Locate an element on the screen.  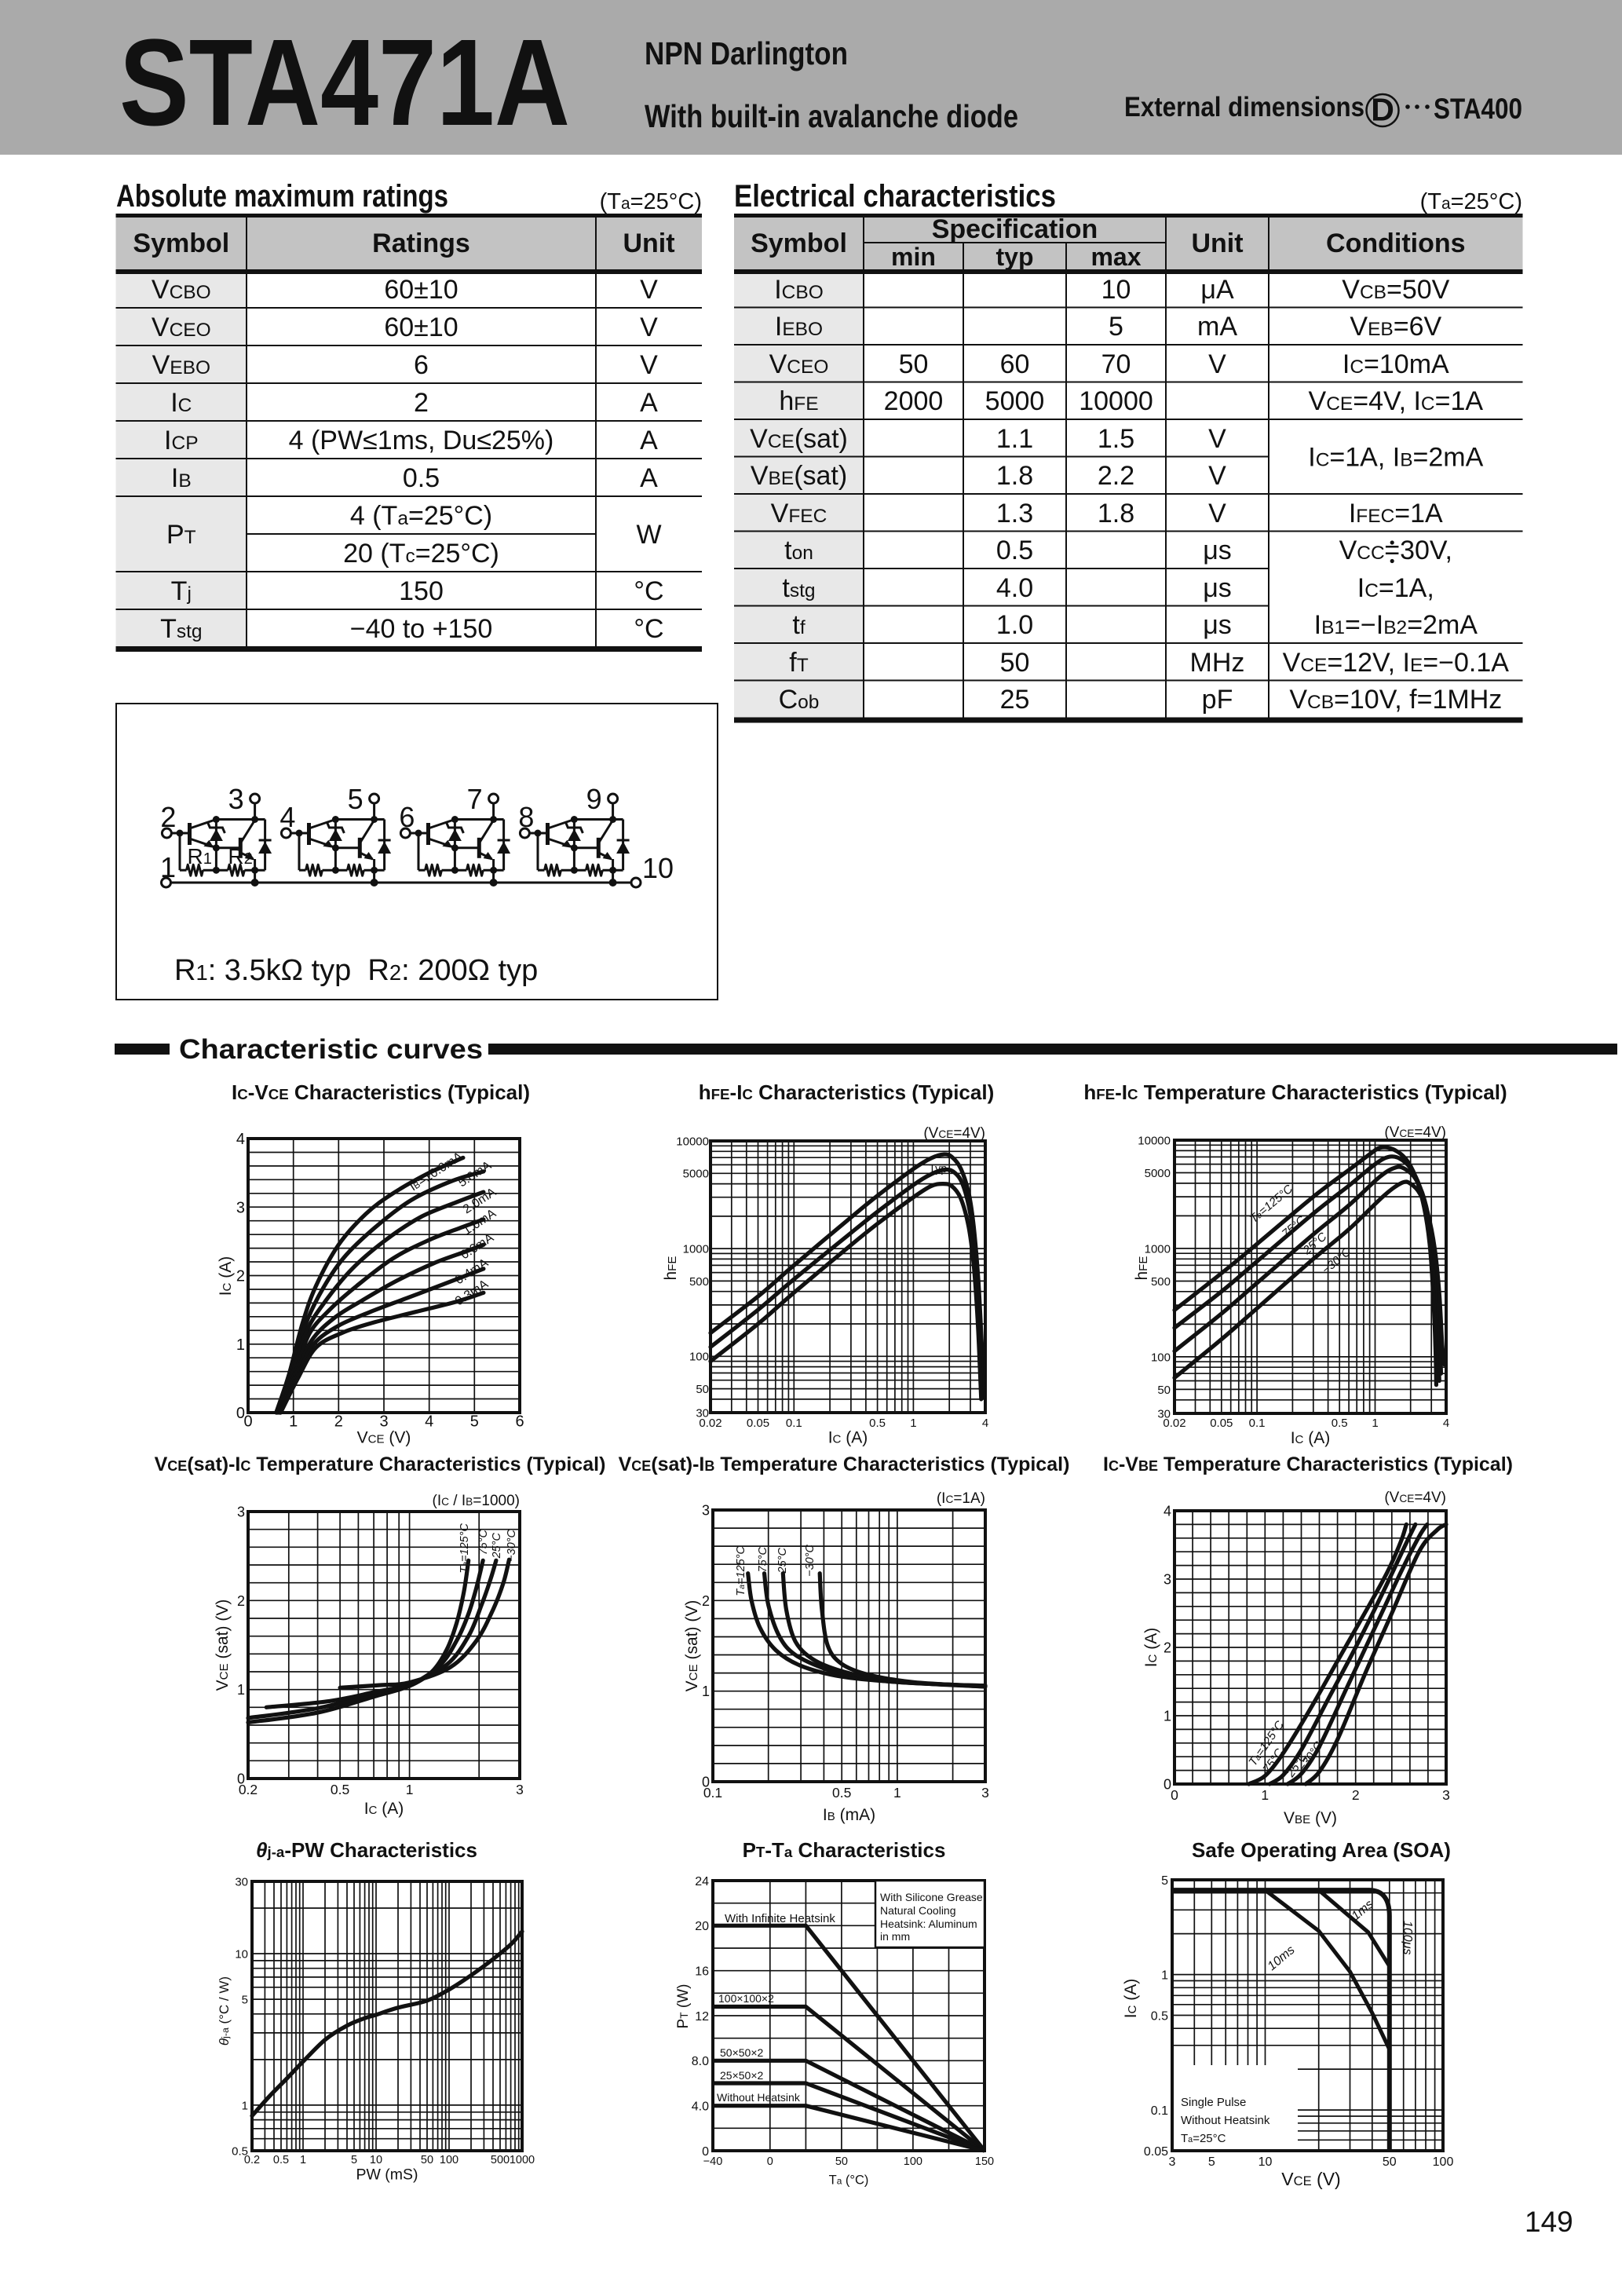
svg-text: D is located at coordinates (1382, 110).